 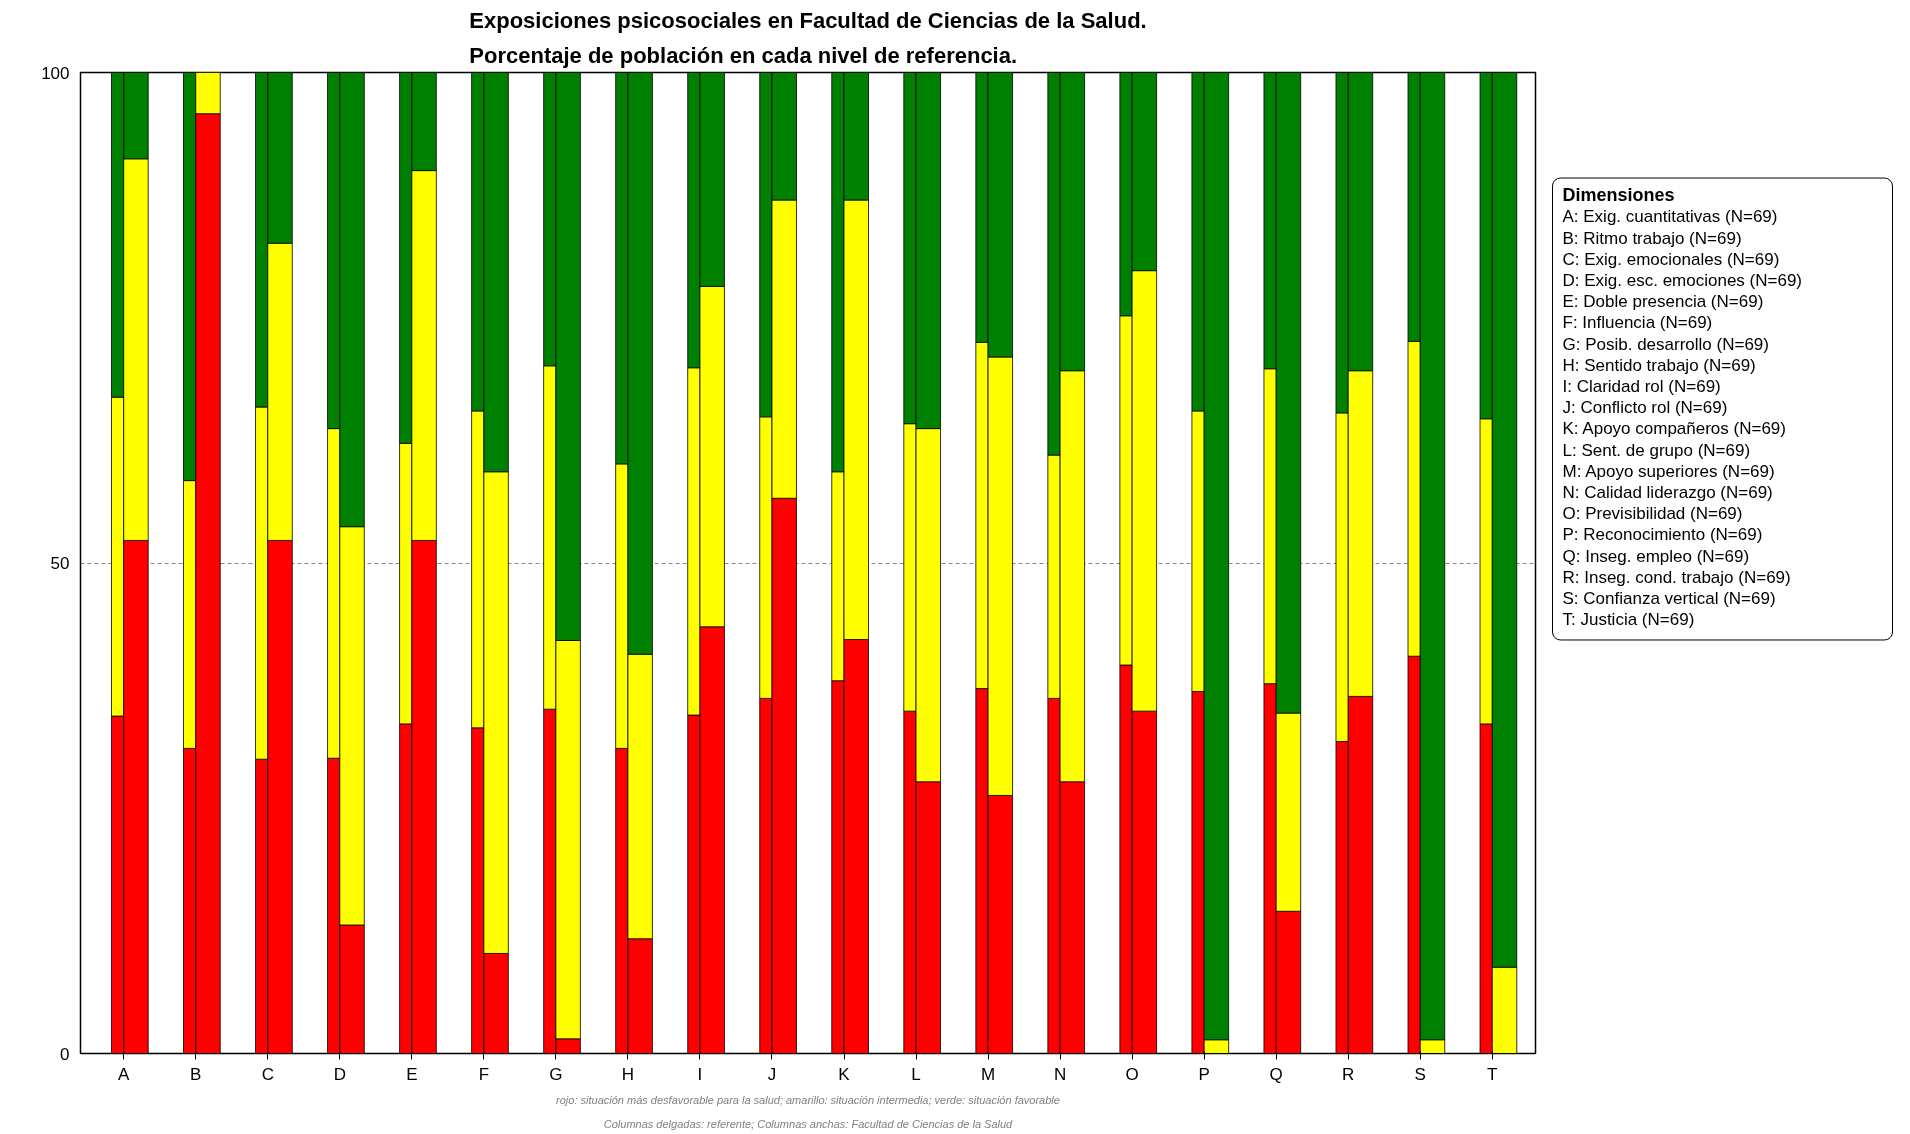 I want to click on x-tick-label: K, so click(x=844, y=1074).